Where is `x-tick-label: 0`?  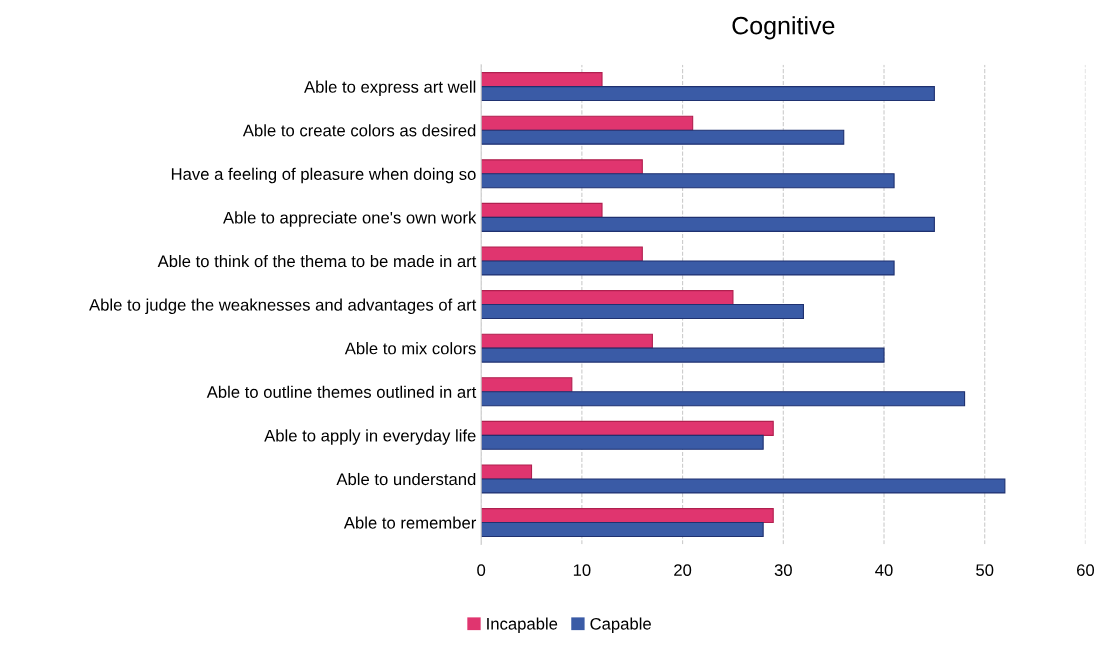
x-tick-label: 0 is located at coordinates (481, 570).